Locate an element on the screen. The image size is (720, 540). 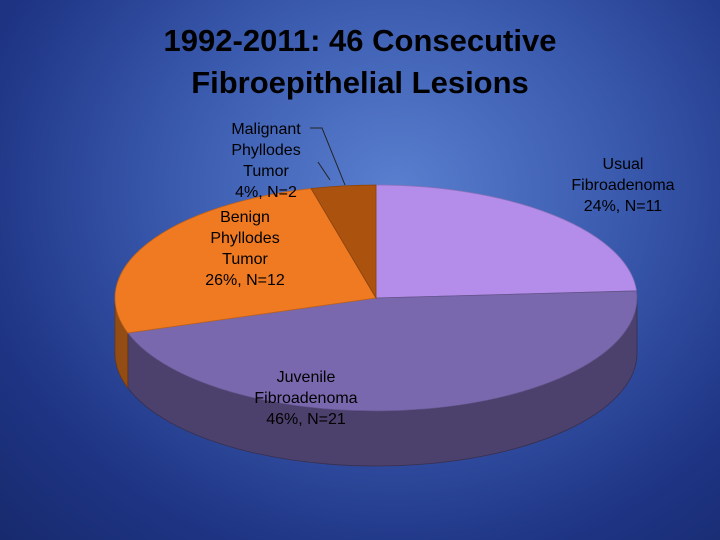
slice-label: Usual Fibroadenoma 24%, N=11 is located at coordinates (623, 185).